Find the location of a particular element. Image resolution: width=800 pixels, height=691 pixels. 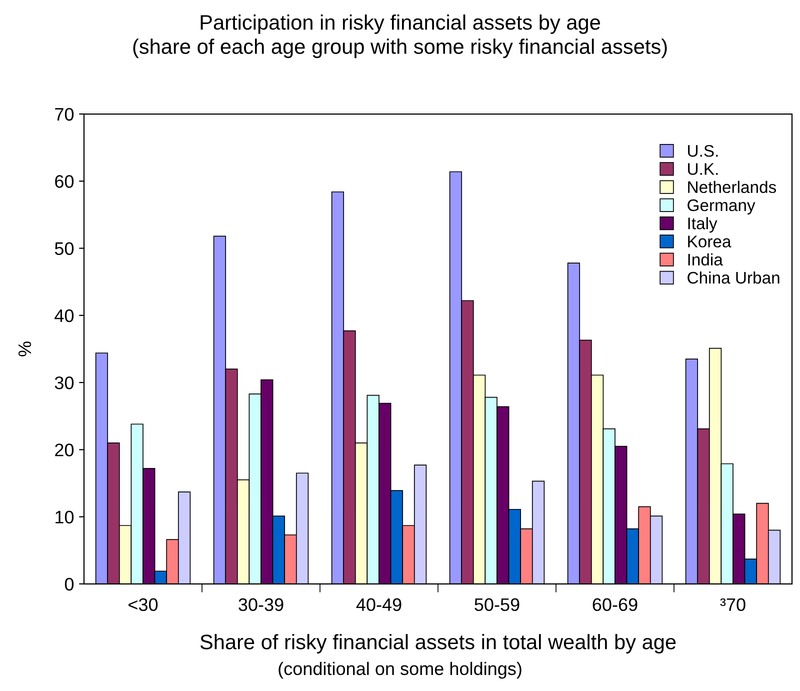

legend-label: Germany is located at coordinates (722, 206).